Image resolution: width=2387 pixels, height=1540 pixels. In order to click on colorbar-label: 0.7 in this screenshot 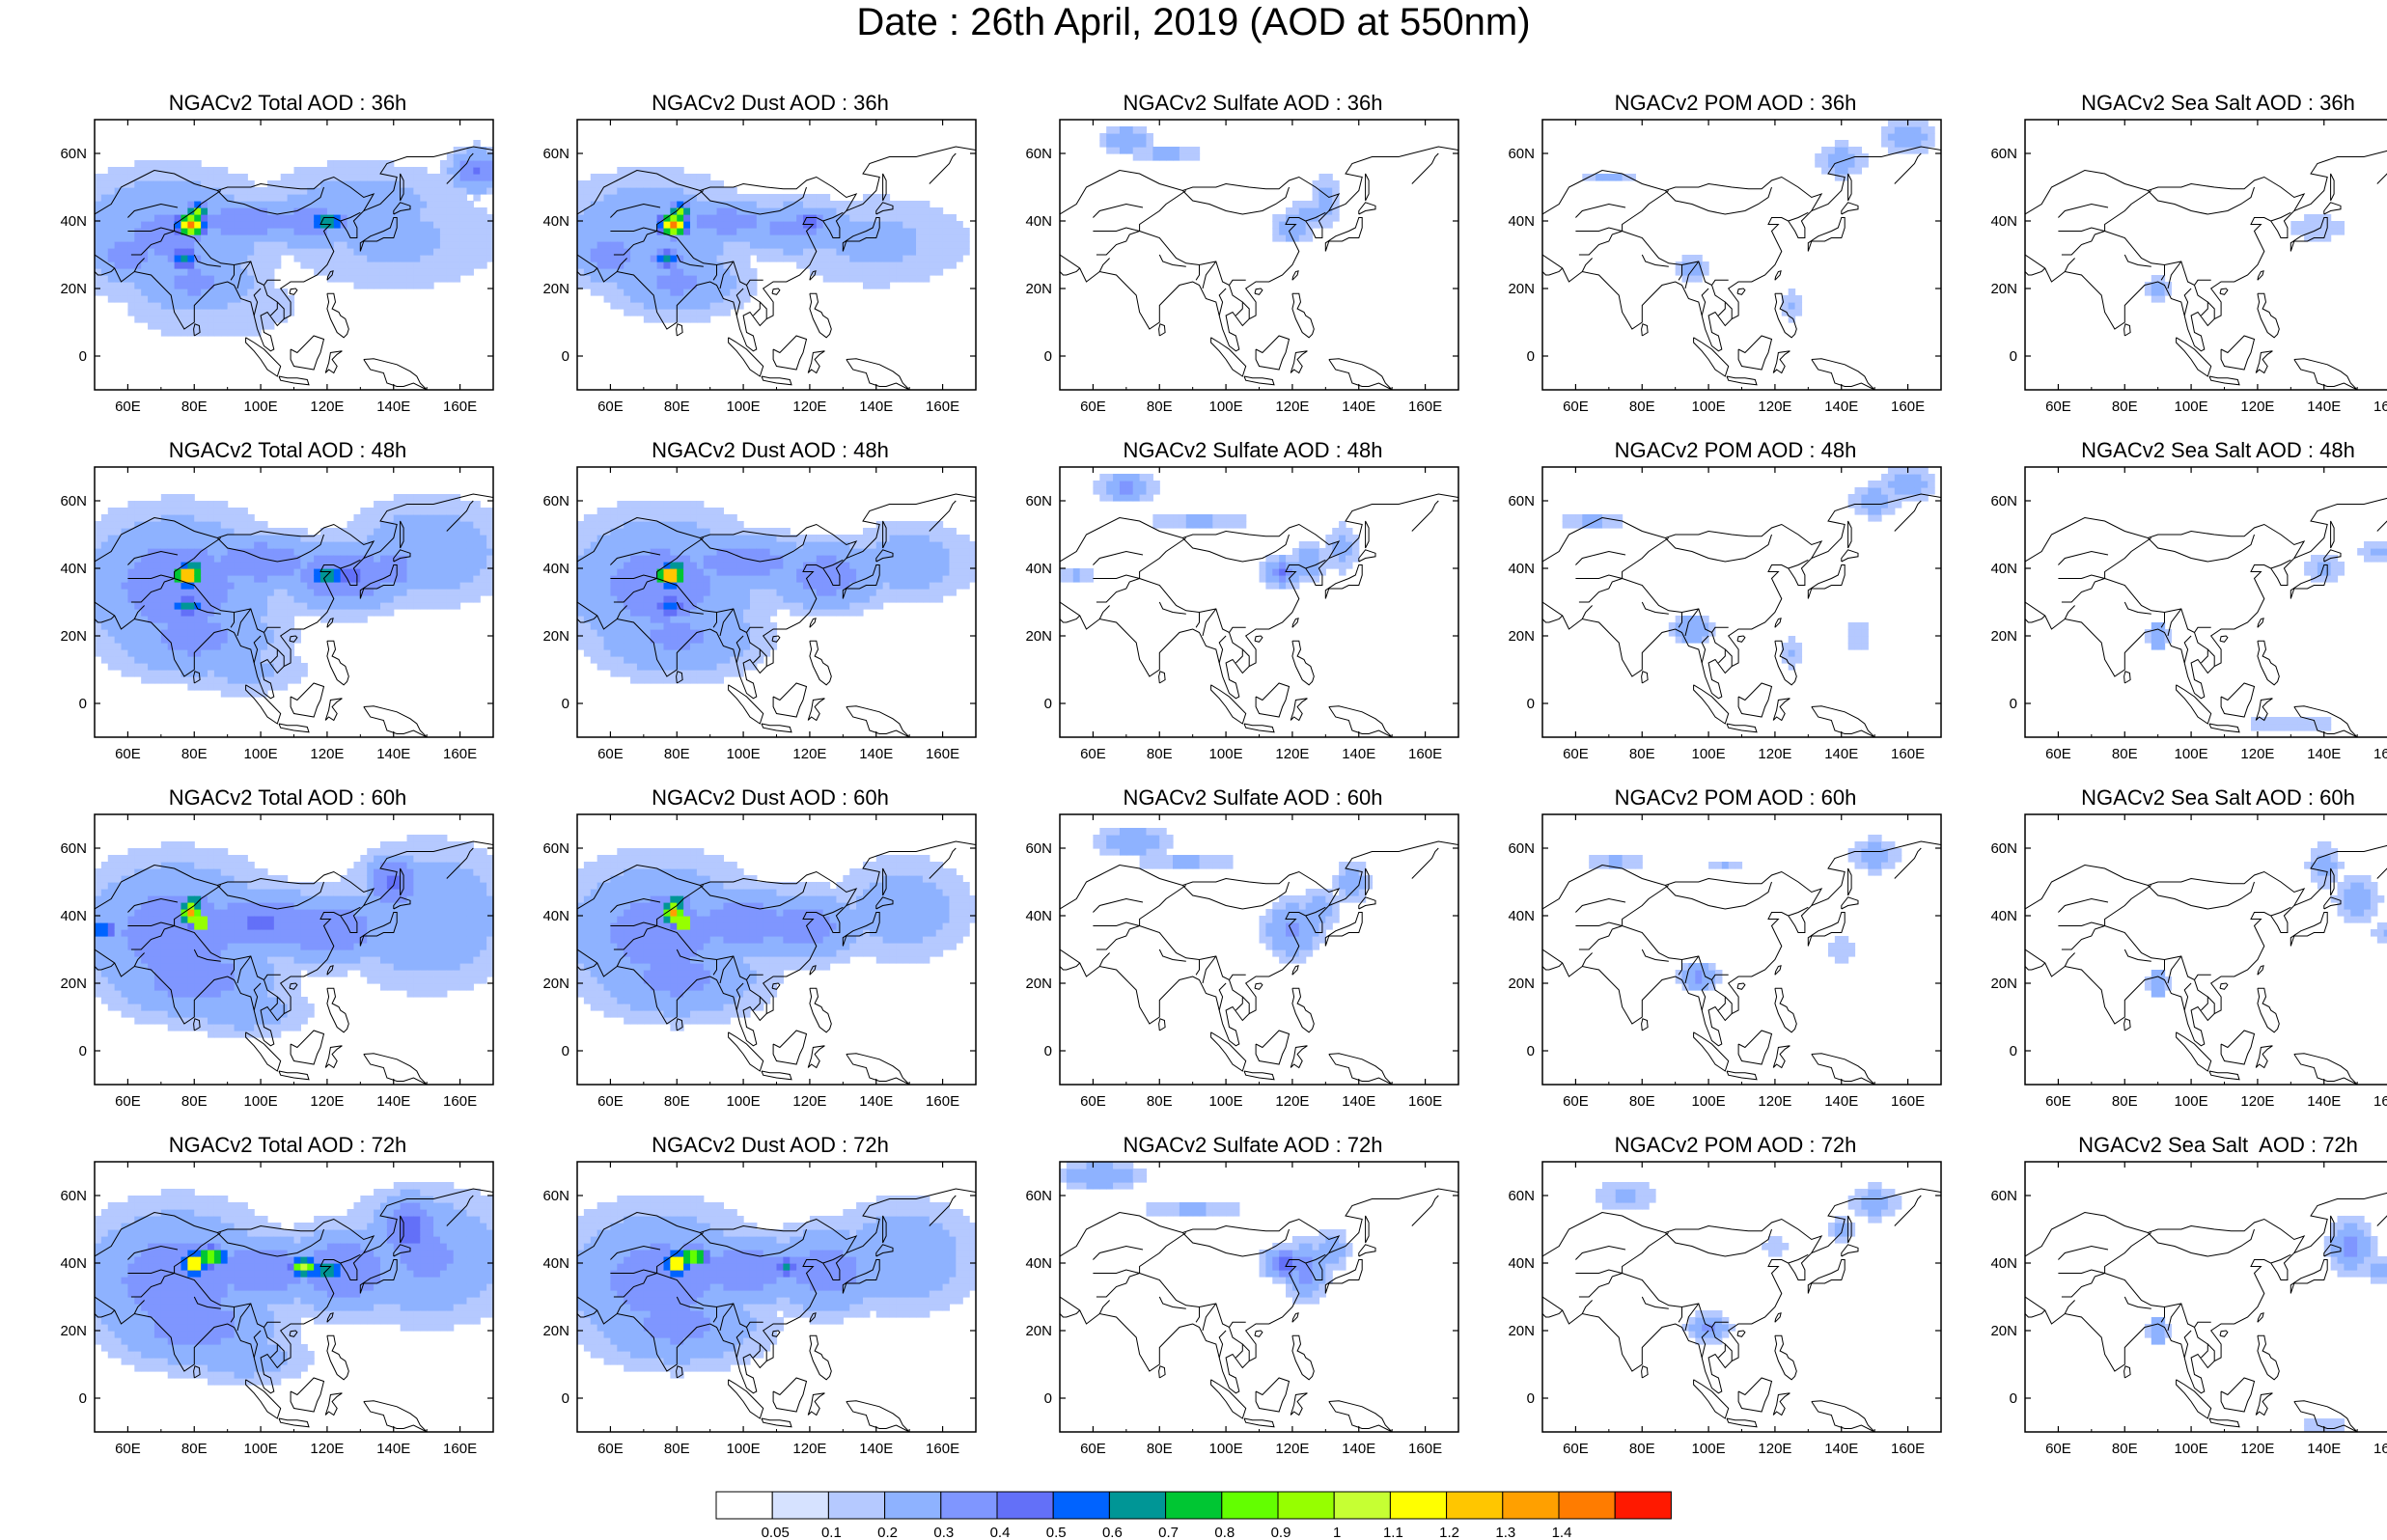, I will do `click(1168, 1532)`.